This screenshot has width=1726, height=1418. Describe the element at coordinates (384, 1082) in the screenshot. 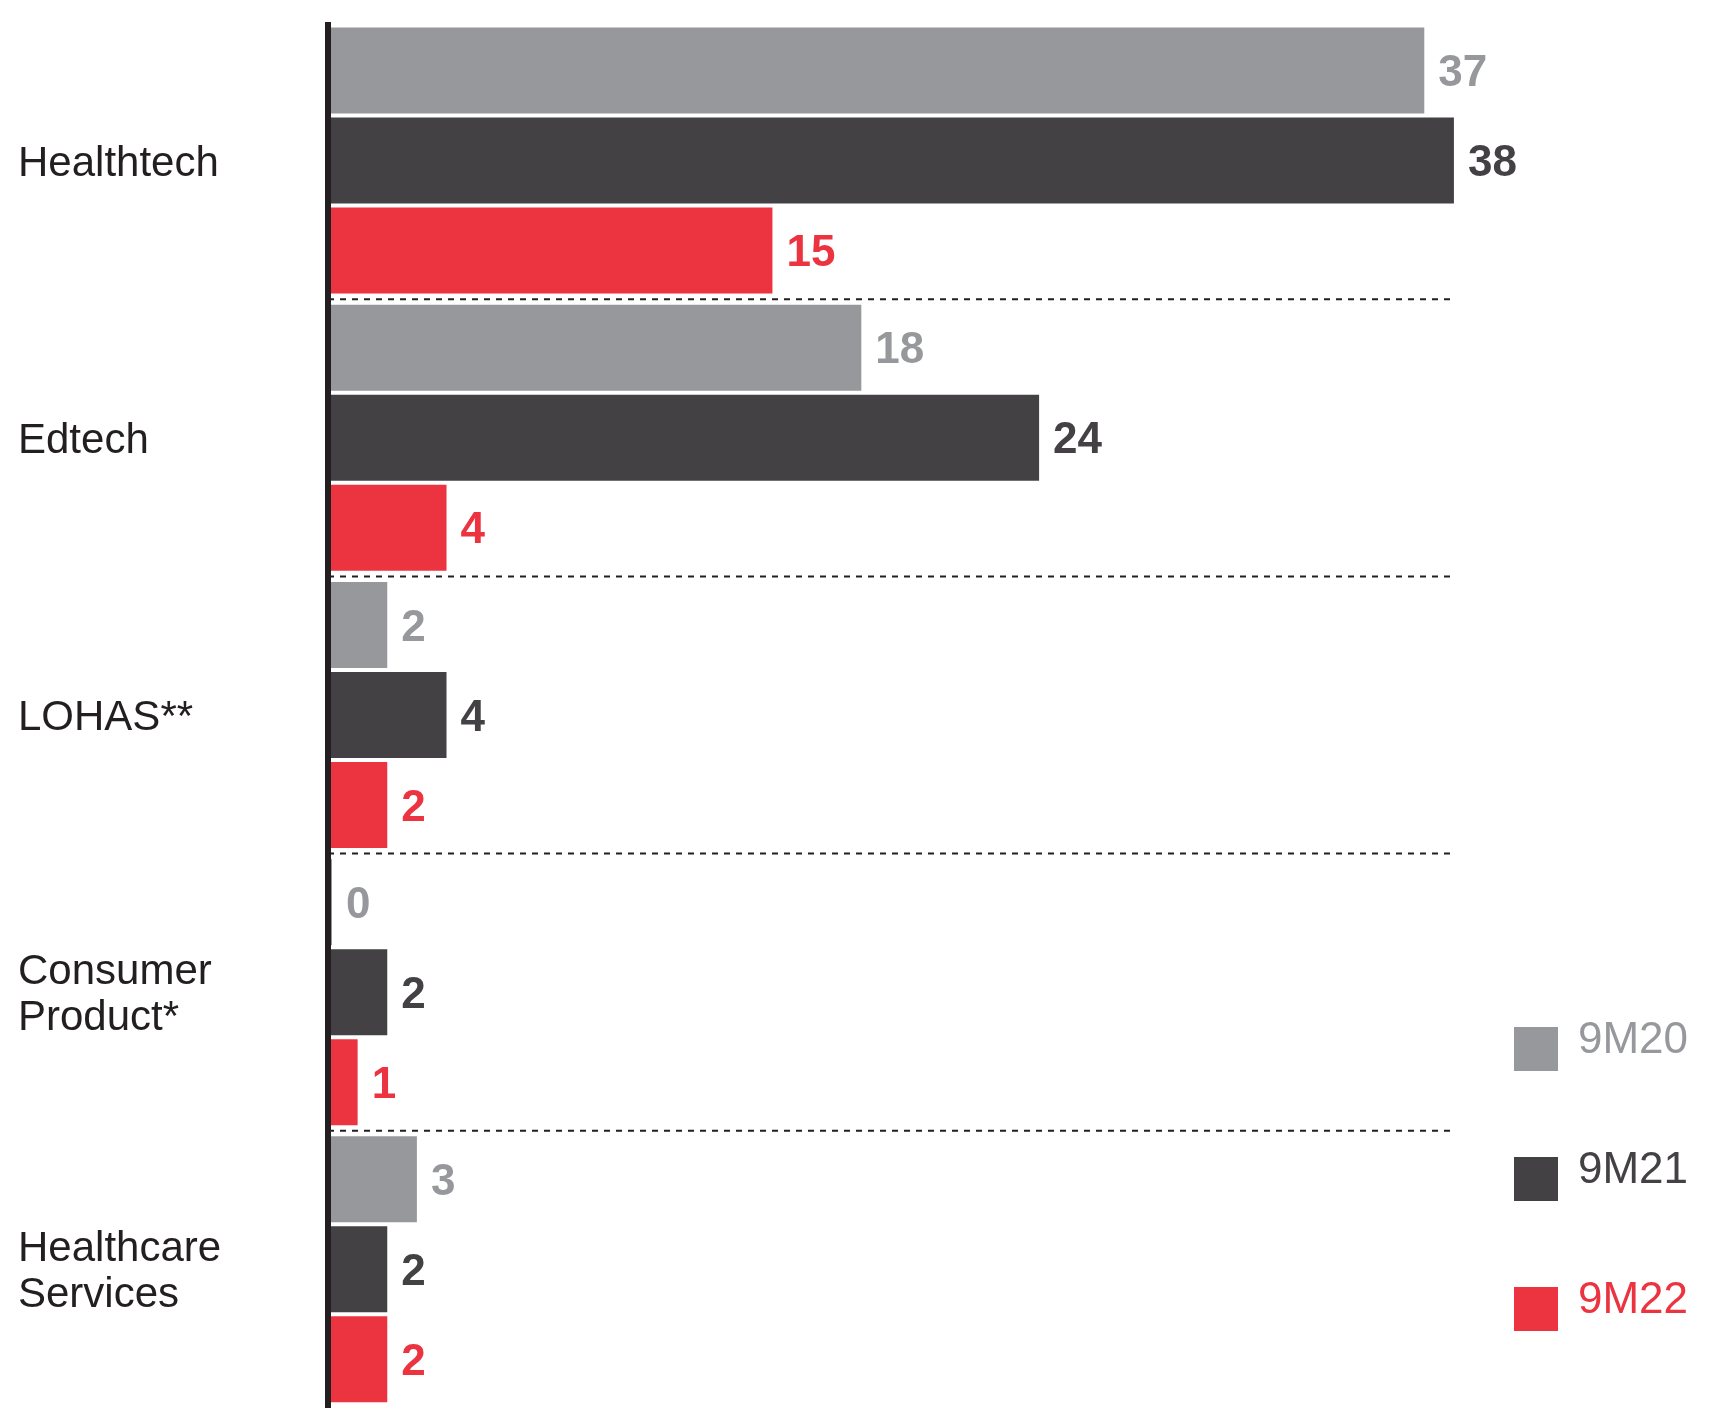

I see `data-label: 1` at that location.